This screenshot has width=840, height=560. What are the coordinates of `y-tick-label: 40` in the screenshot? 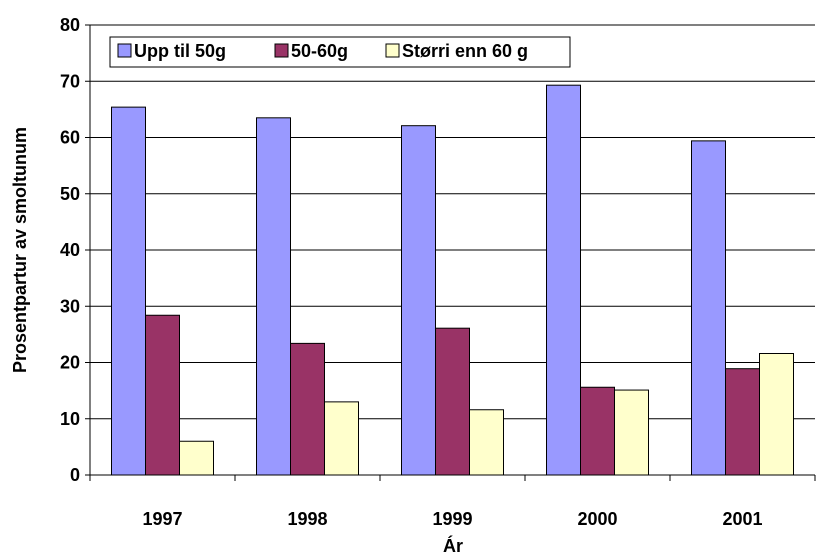 It's located at (70, 250).